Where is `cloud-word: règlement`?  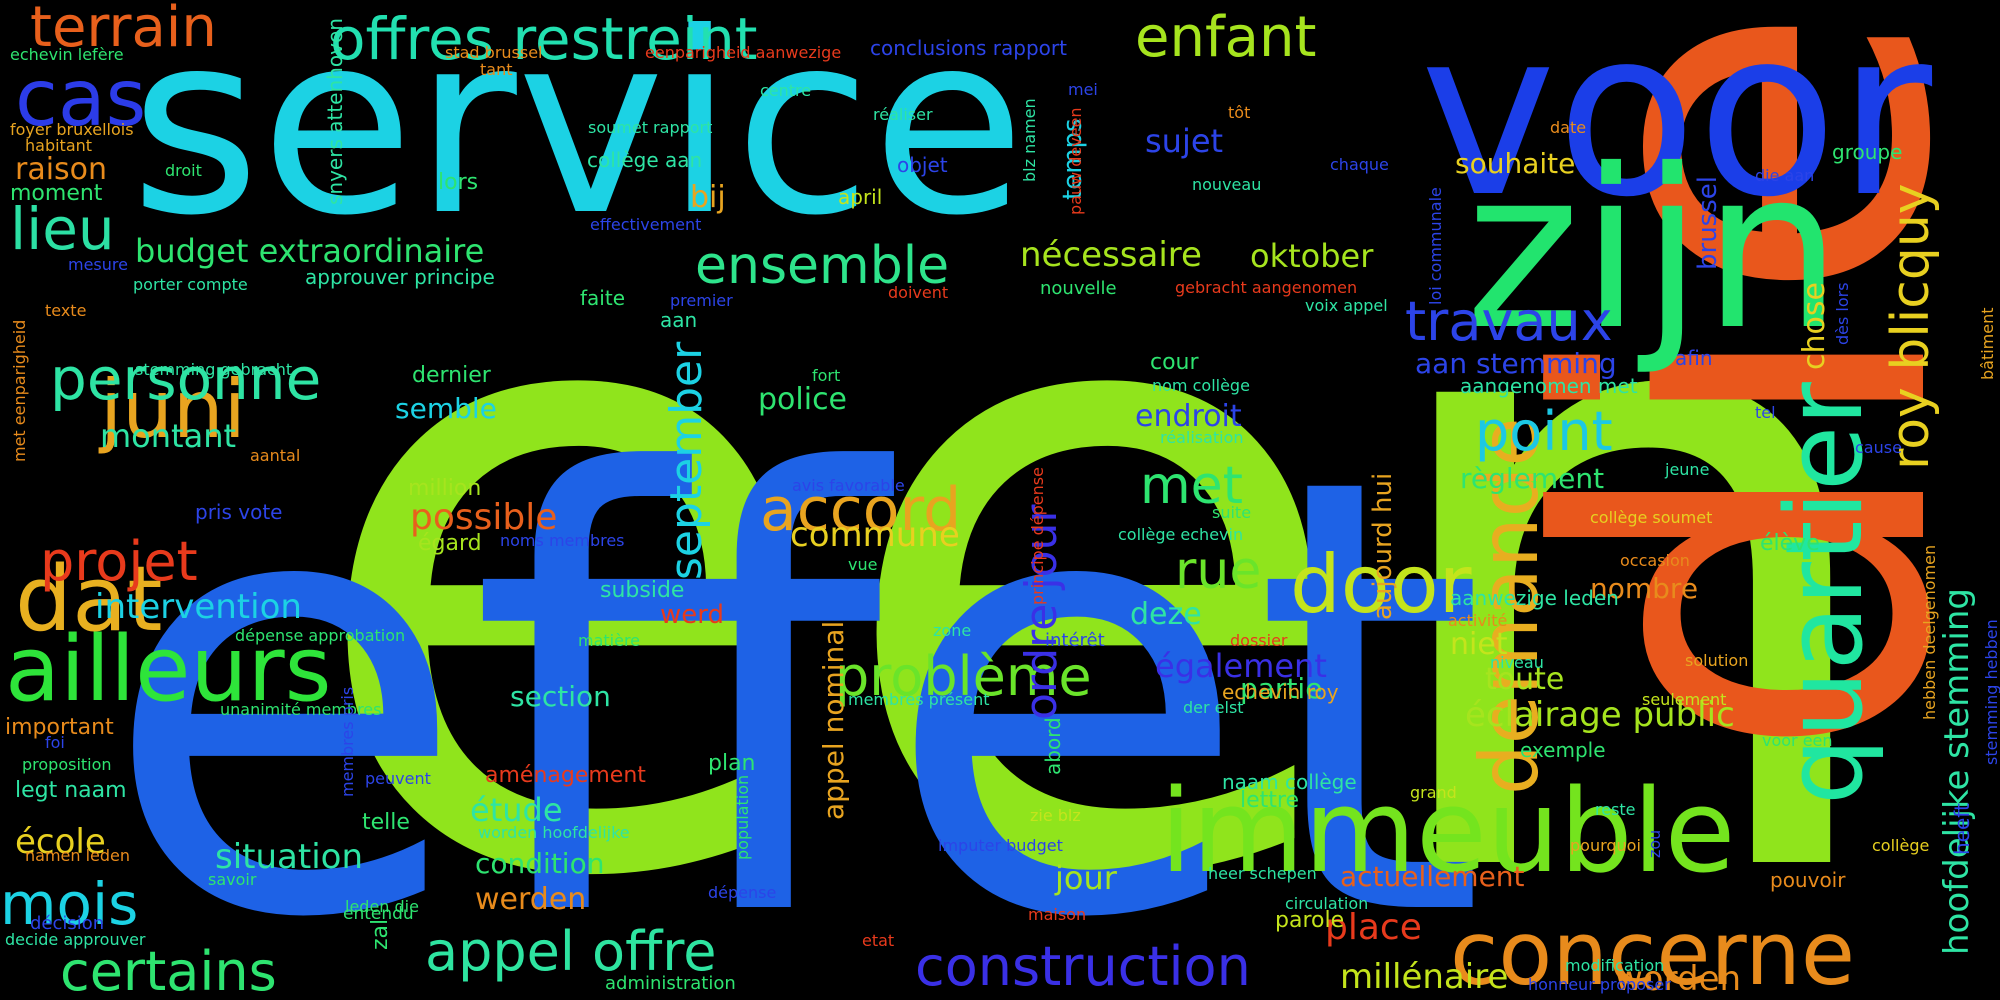 cloud-word: règlement is located at coordinates (1532, 478).